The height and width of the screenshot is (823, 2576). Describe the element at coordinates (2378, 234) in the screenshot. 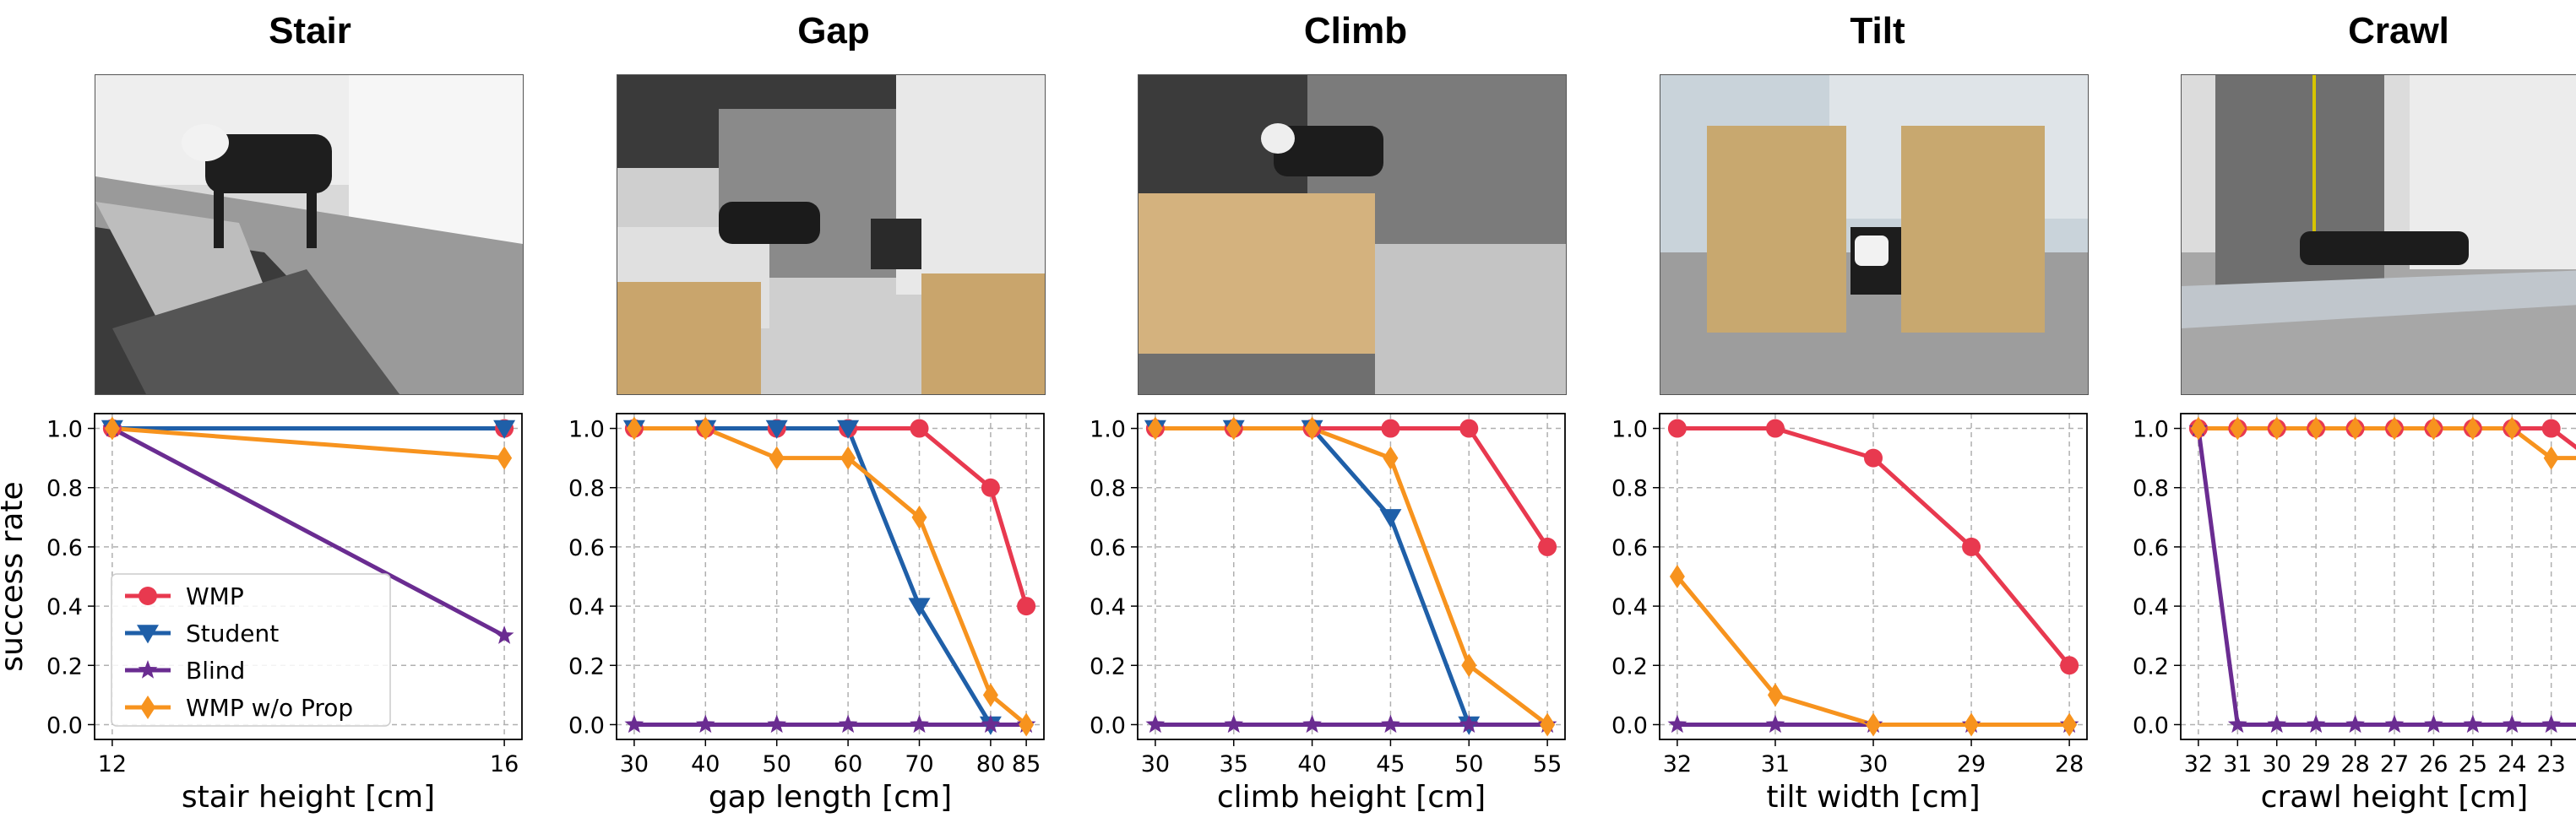

I see `crawl-photo` at that location.